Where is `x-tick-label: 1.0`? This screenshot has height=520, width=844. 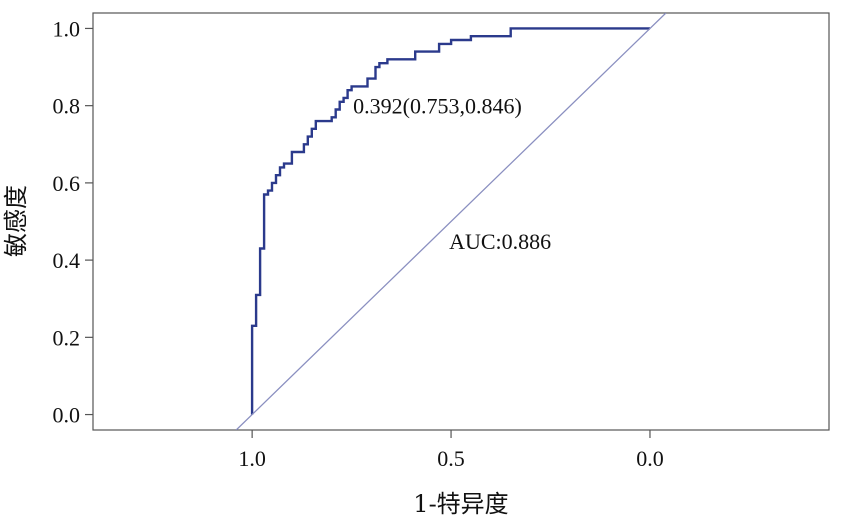
x-tick-label: 1.0 is located at coordinates (252, 458).